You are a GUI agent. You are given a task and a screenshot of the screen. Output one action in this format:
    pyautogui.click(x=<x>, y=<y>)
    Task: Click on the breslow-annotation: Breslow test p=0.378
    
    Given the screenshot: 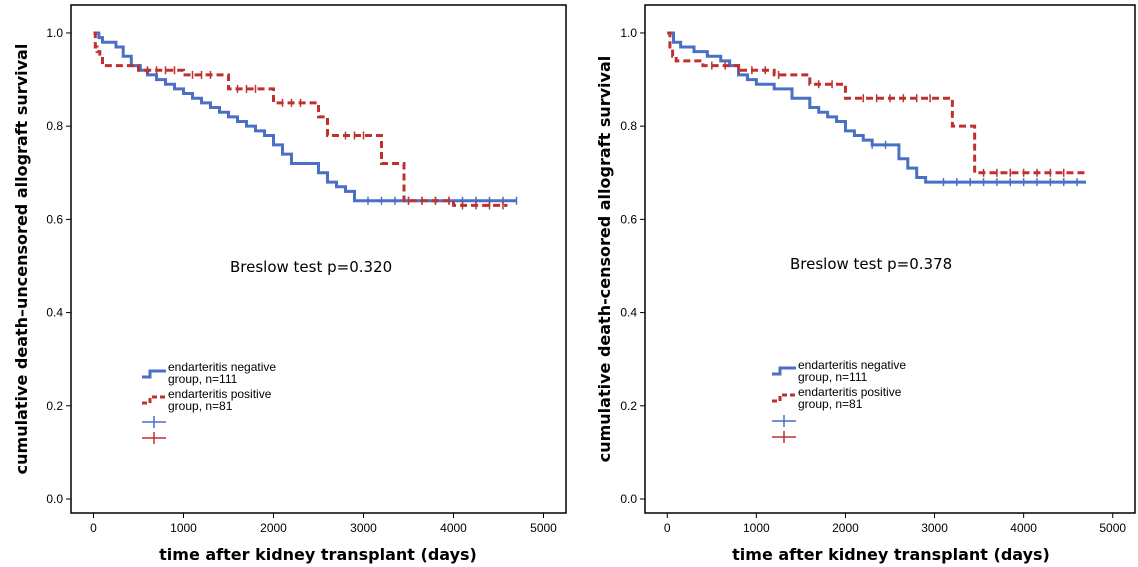 What is the action you would take?
    pyautogui.click(x=871, y=264)
    